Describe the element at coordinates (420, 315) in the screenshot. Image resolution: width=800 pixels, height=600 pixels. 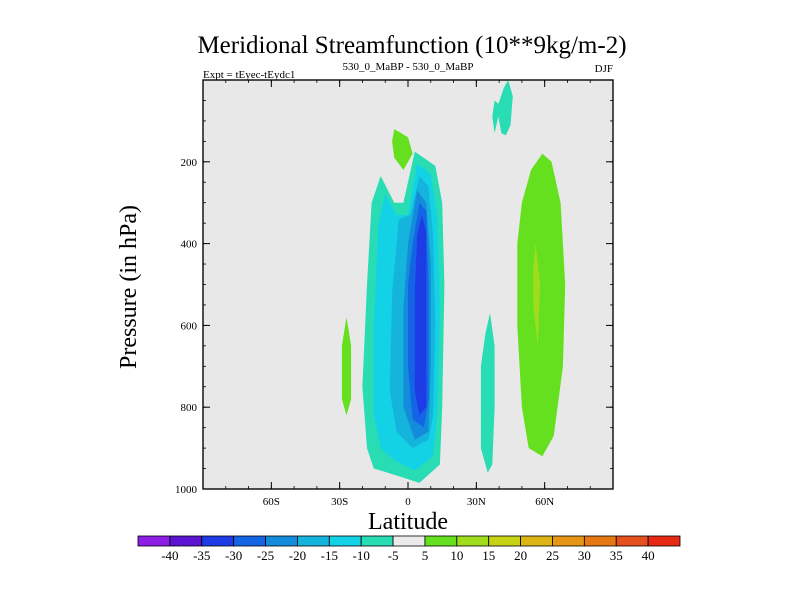
I see `contour-sh-cell-m30` at that location.